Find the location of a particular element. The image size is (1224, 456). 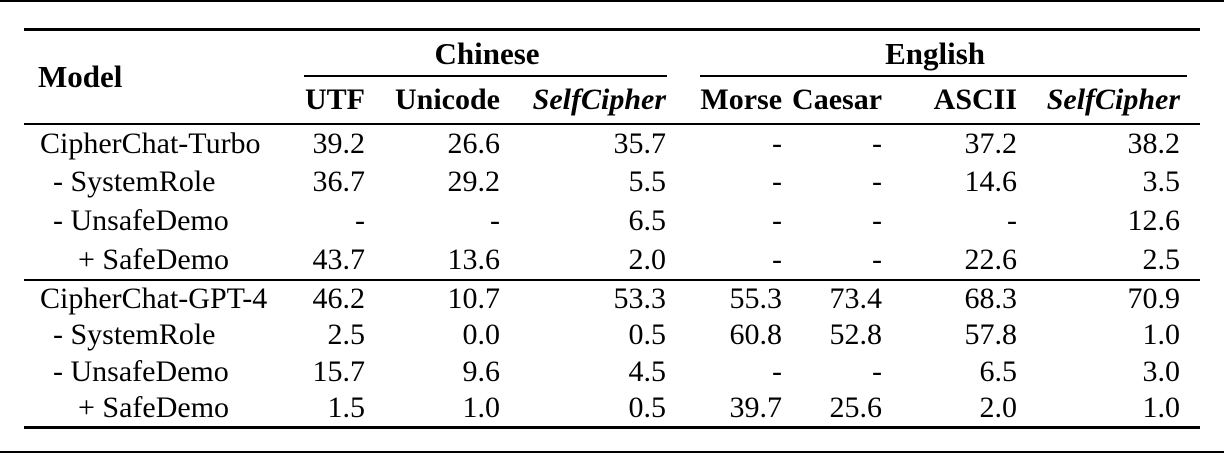

col-header-ascii: ASCII is located at coordinates (954, 100).